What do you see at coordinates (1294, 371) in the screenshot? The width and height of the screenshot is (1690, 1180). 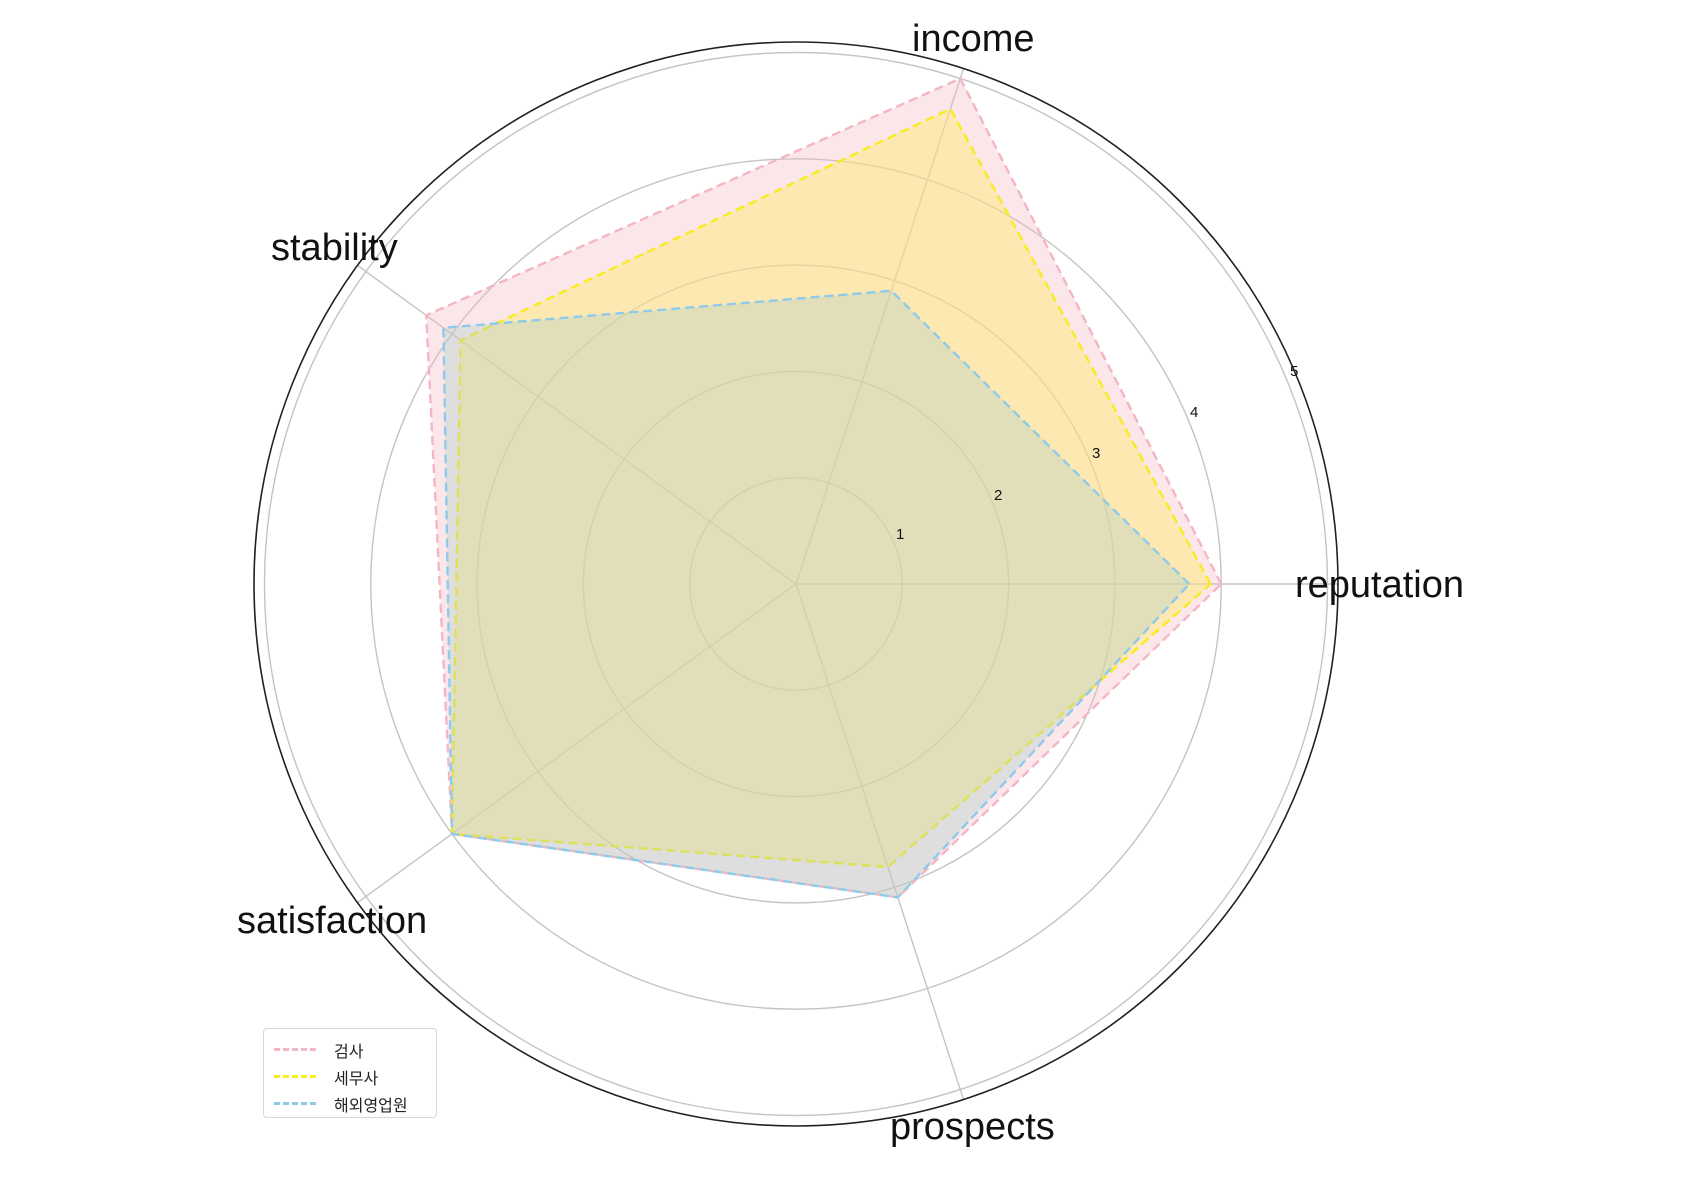 I see `radial-tick-5: 5` at bounding box center [1294, 371].